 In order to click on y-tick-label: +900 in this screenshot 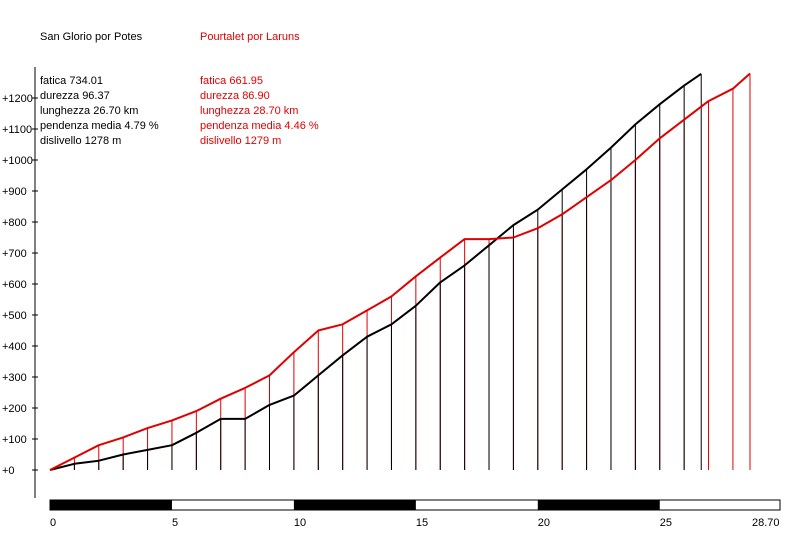, I will do `click(14, 192)`.